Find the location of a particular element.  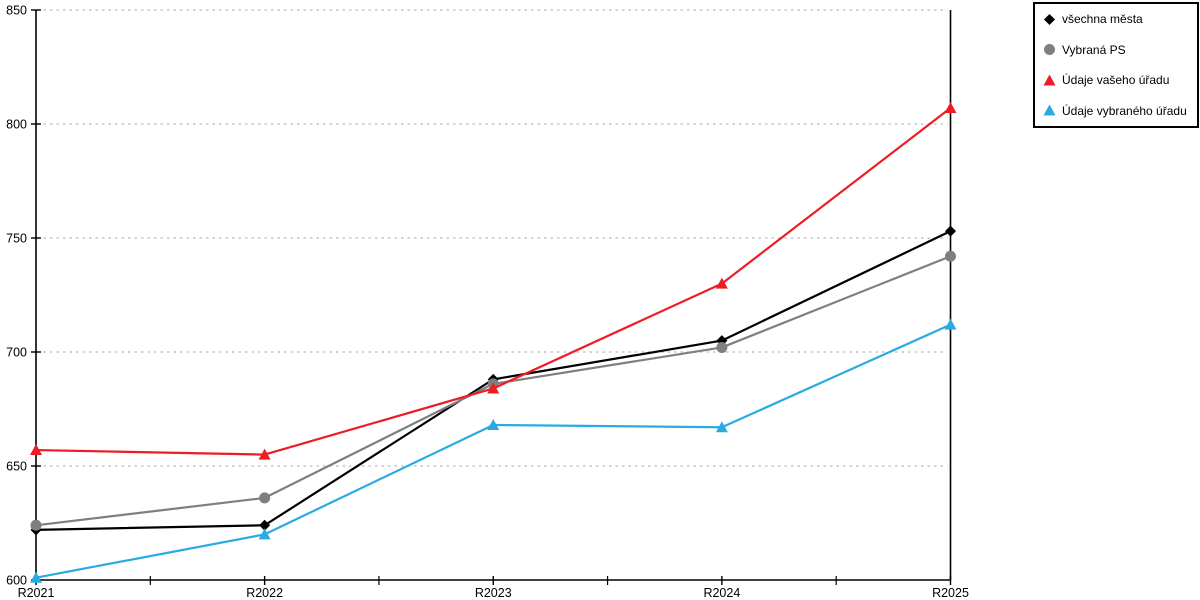

legend-label: Údaje vašeho úřadu is located at coordinates (1116, 80).